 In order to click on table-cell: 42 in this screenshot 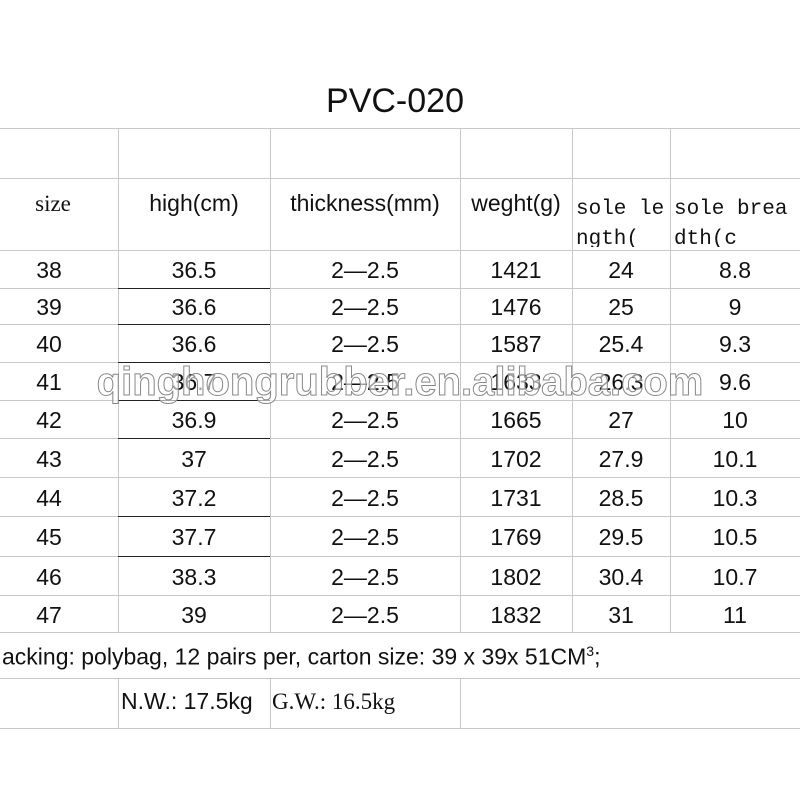, I will do `click(49, 420)`.